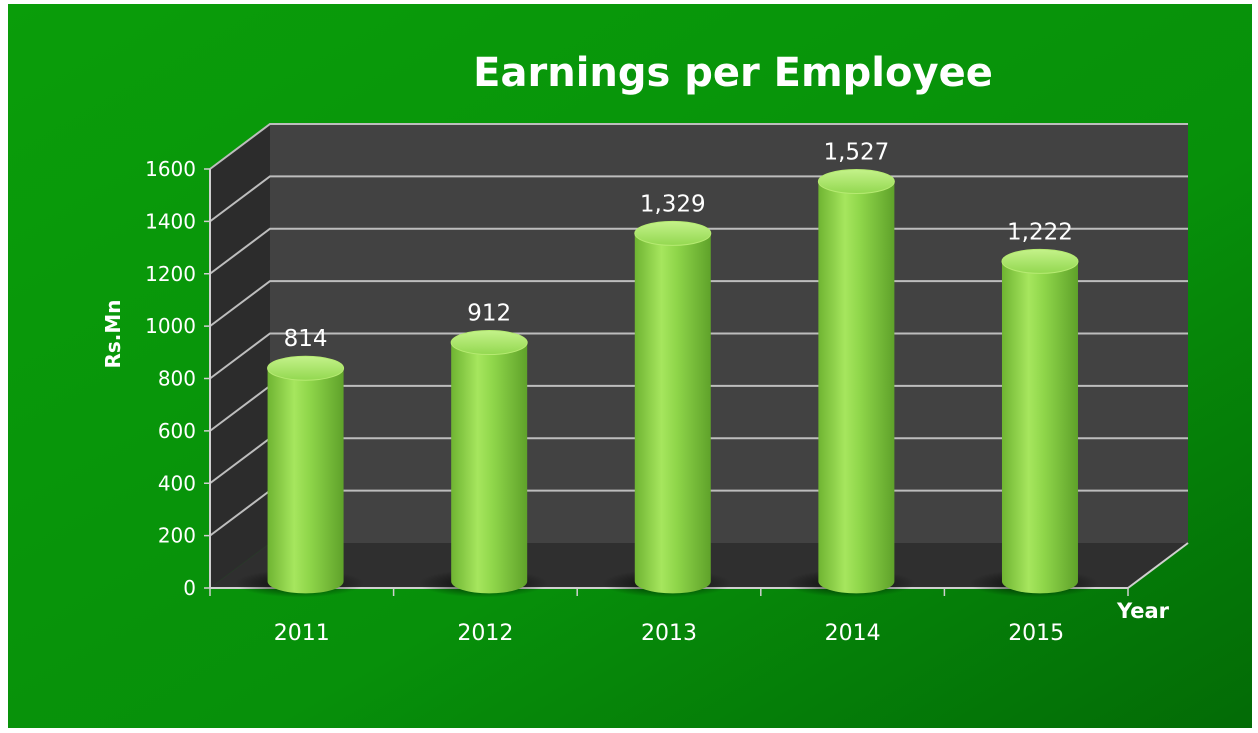 The image size is (1258, 733). I want to click on y-tick-label: 1200, so click(170, 274).